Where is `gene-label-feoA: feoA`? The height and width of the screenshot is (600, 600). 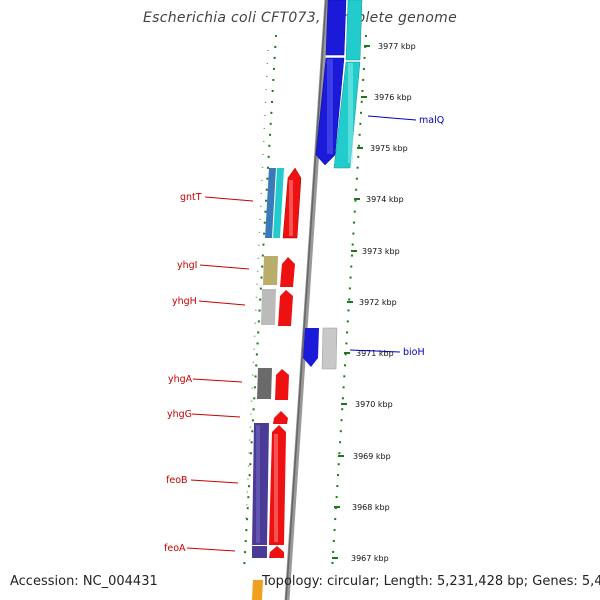 gene-label-feoA: feoA is located at coordinates (175, 548).